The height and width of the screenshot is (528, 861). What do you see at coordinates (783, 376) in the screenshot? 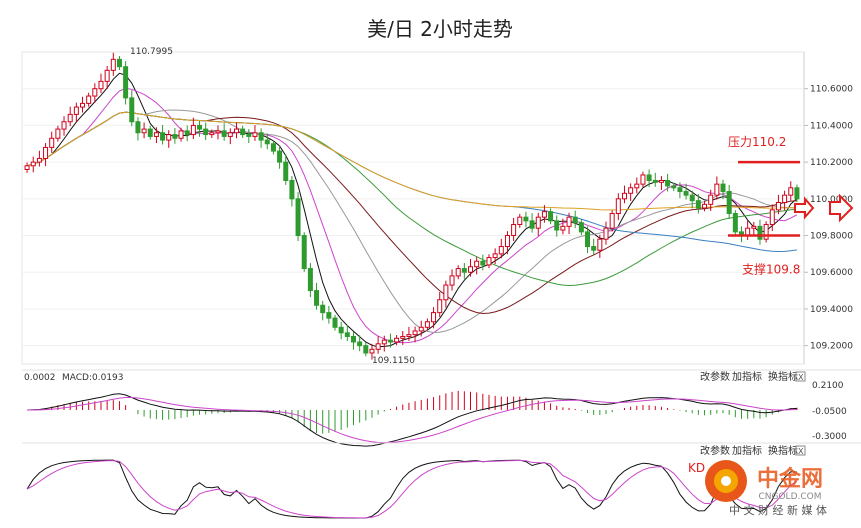
I see `macd-button: 换指标` at bounding box center [783, 376].